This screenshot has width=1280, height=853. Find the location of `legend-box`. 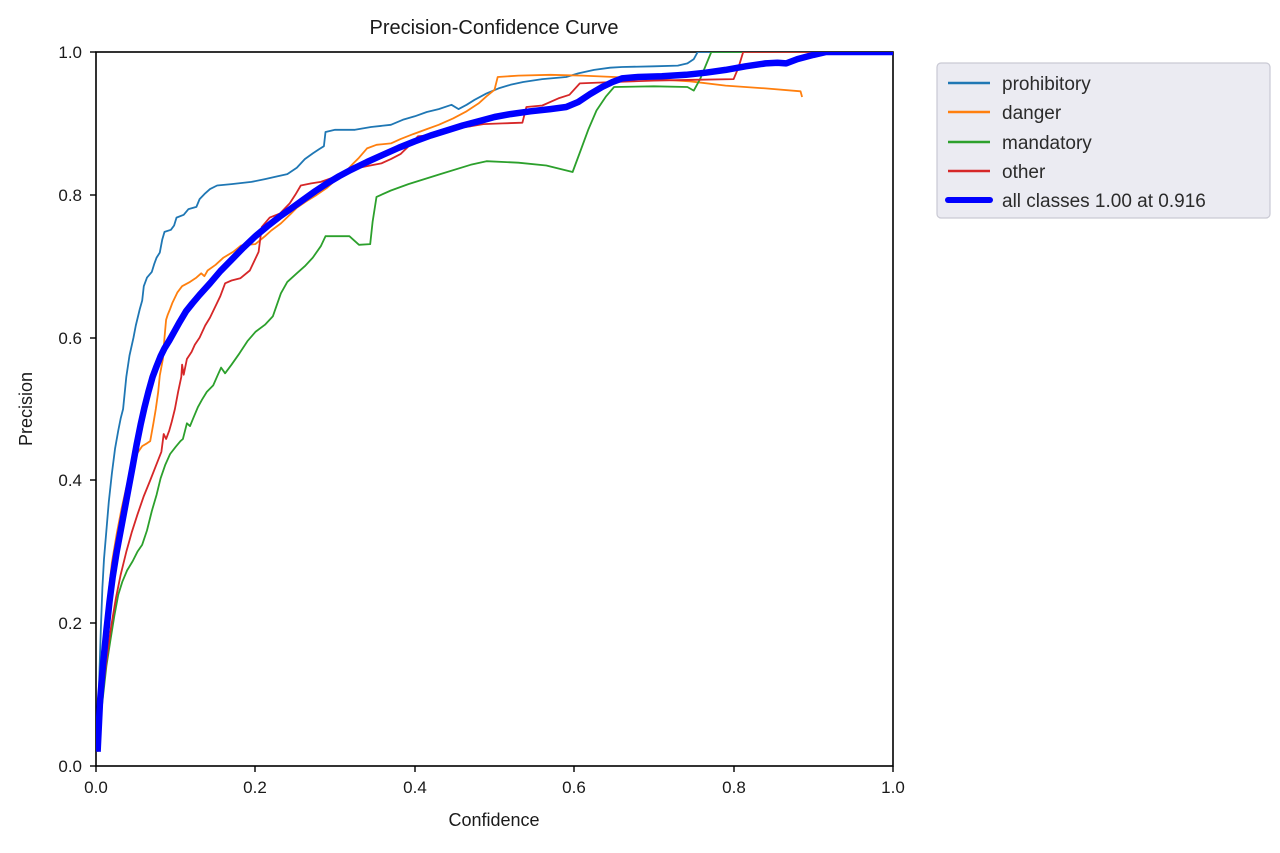

legend-box is located at coordinates (1103, 140).